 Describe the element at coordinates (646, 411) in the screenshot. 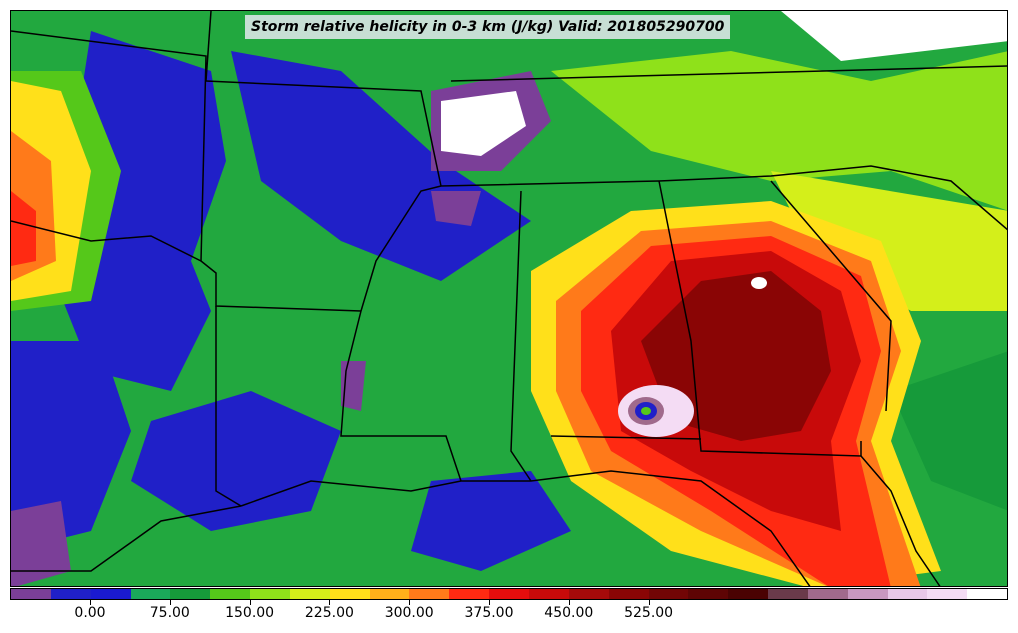

I see `storm-eye-center` at that location.